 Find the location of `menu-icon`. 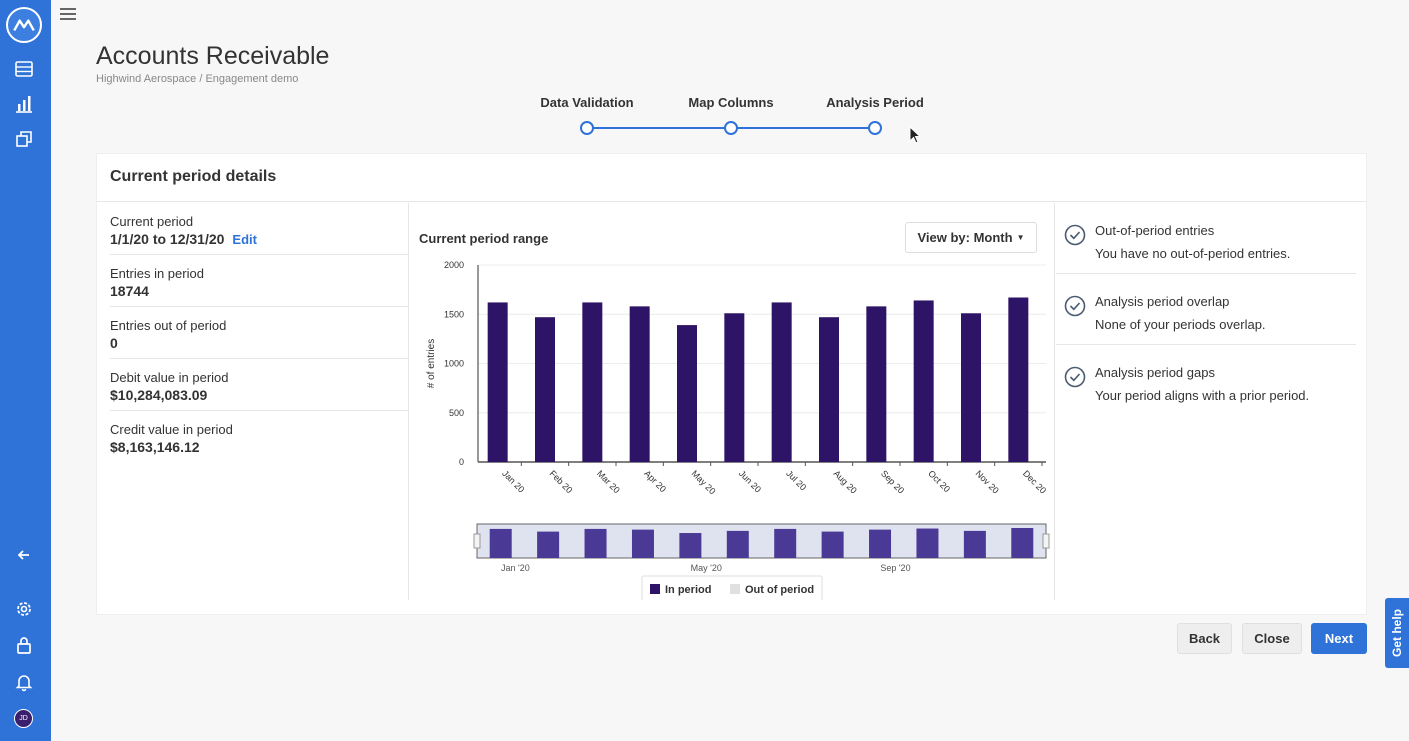

menu-icon is located at coordinates (68, 14).